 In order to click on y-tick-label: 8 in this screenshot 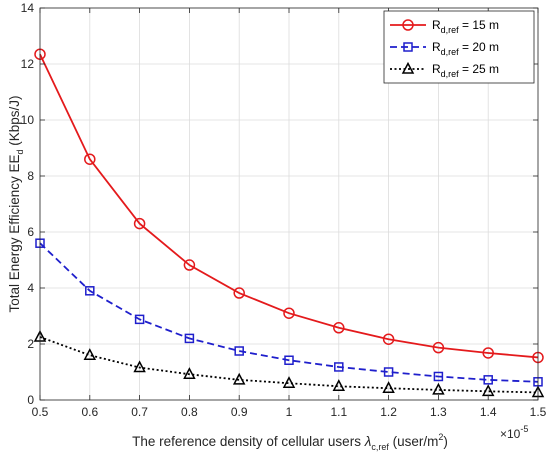, I will do `click(30, 176)`.